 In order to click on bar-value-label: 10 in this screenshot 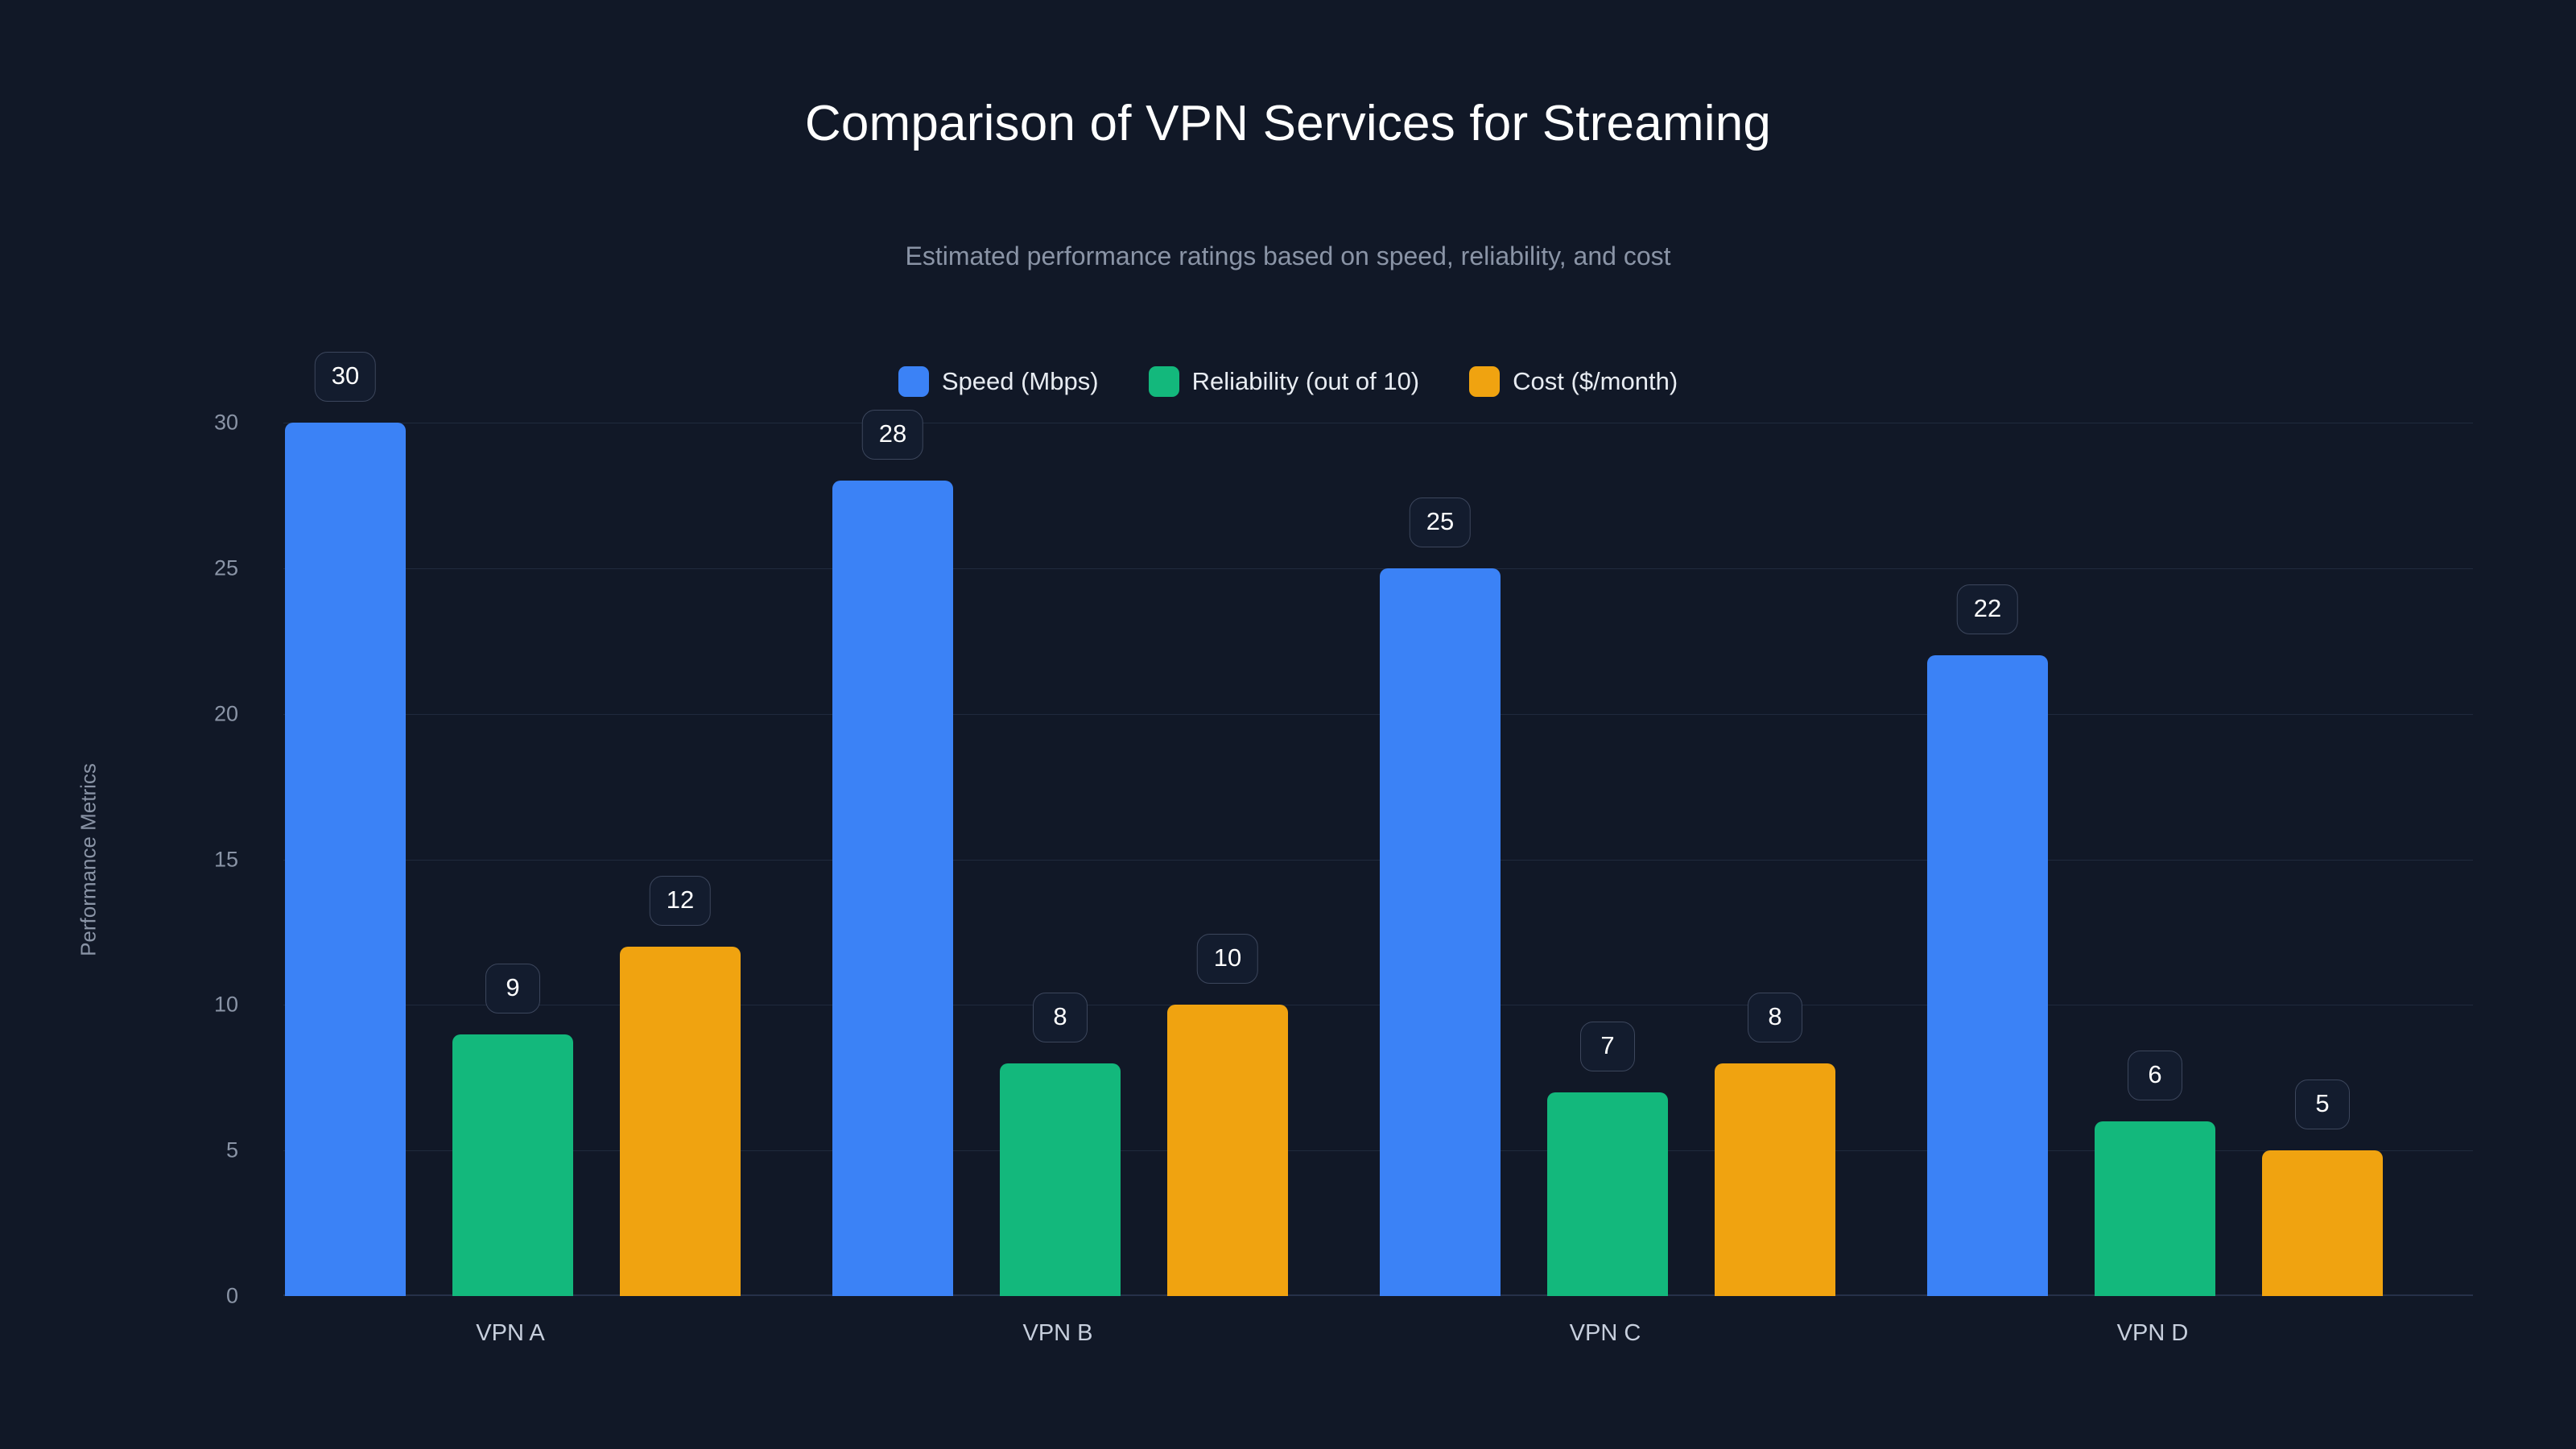, I will do `click(1227, 959)`.